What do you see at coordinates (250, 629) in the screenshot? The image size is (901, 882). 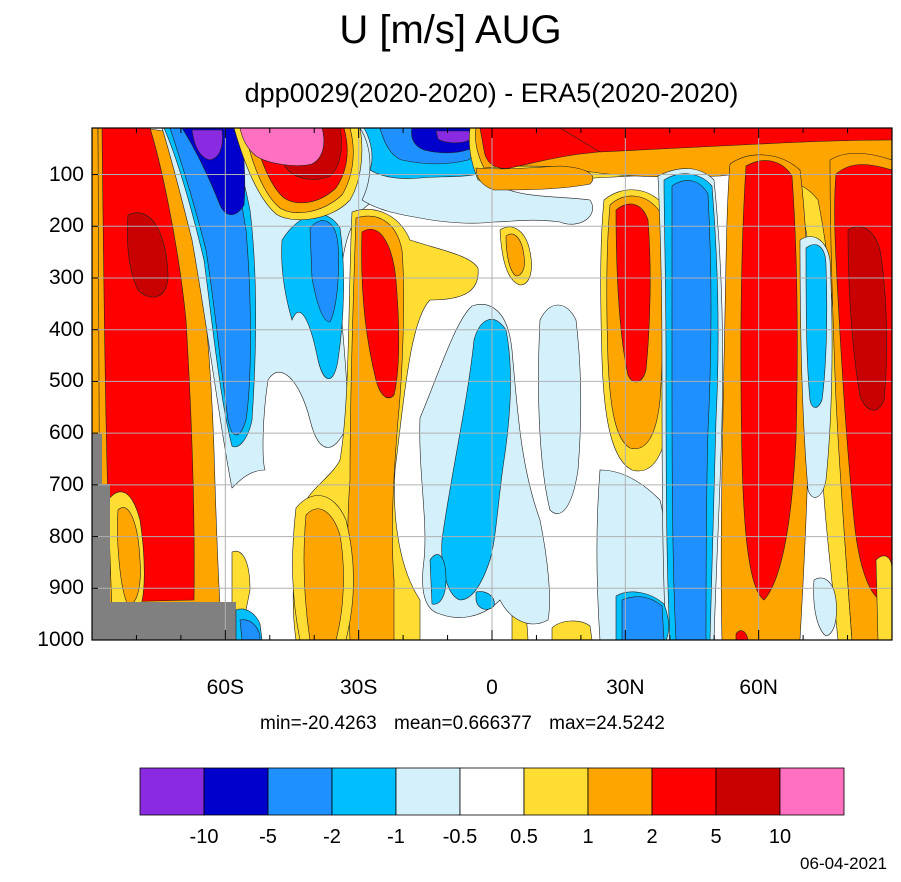 I see `contour-sh-sfc-blue` at bounding box center [250, 629].